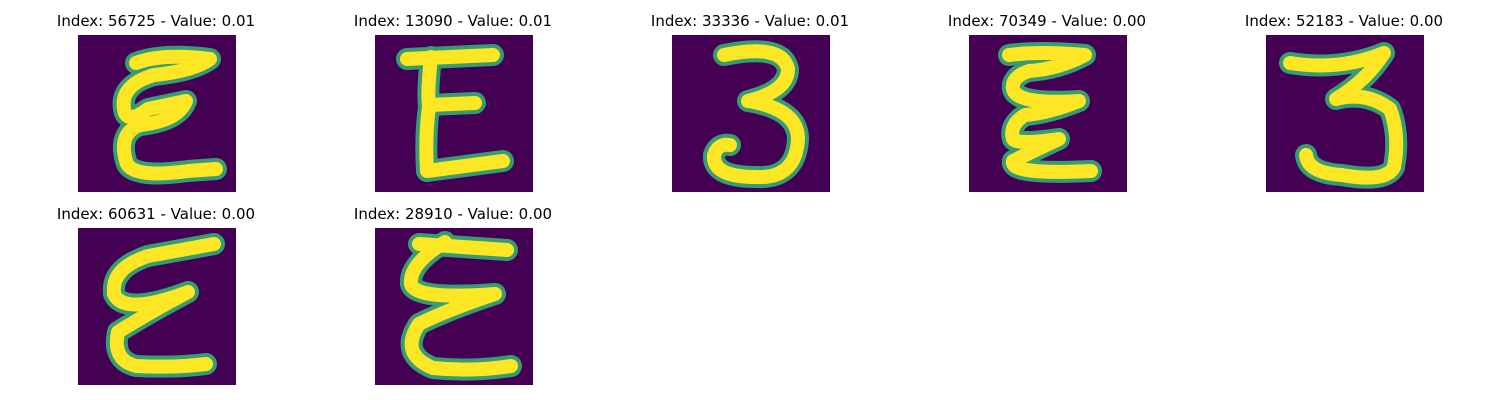  I want to click on panel-title: Index: 33336 - Value: 0.01, so click(750, 21).